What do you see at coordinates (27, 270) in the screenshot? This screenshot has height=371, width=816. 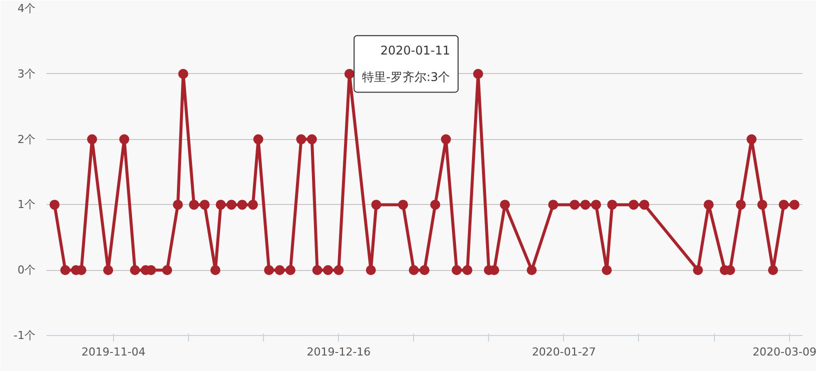 I see `y-tick-label: 0个` at bounding box center [27, 270].